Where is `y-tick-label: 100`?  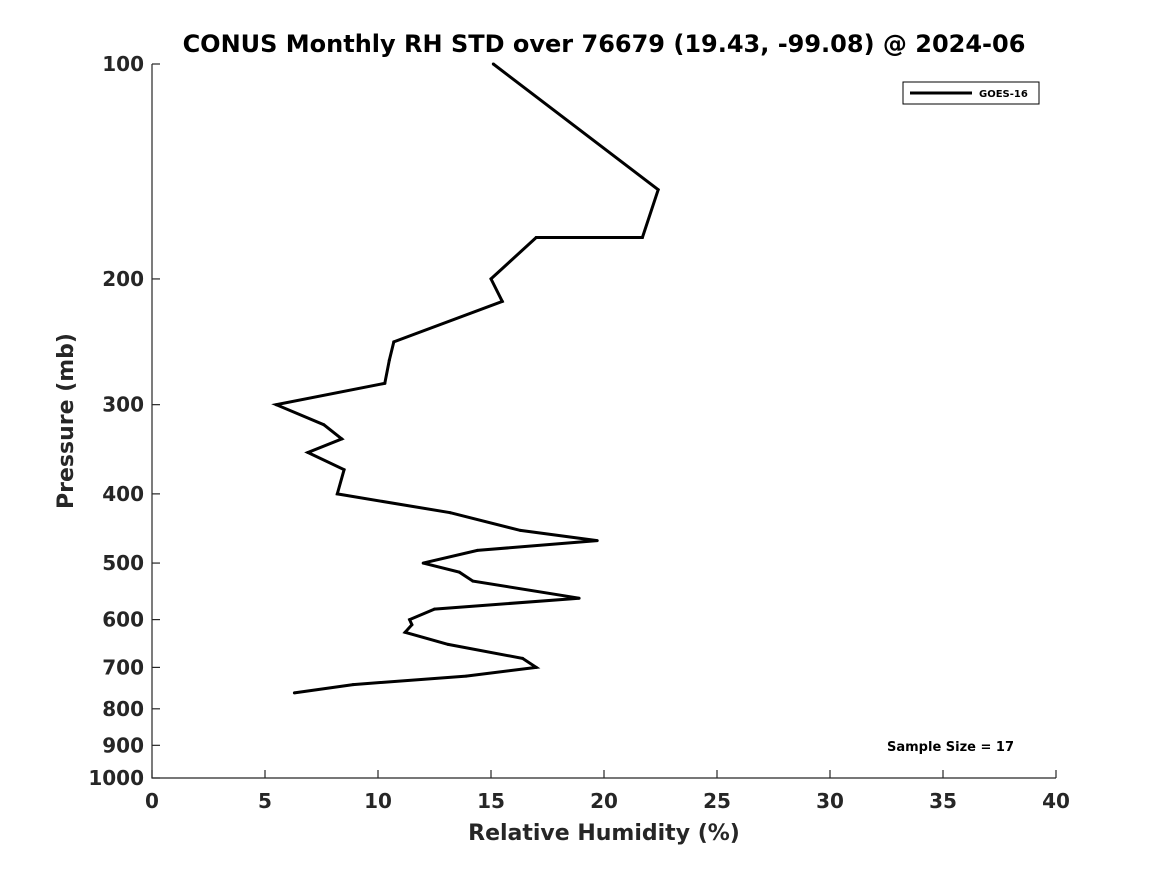
y-tick-label: 100 is located at coordinates (123, 64).